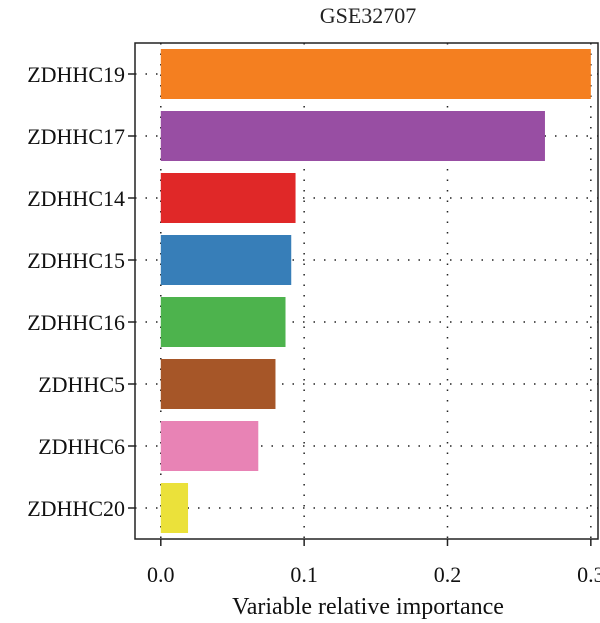  I want to click on category-label-zdhhc5: ZDHHC5, so click(81, 384).